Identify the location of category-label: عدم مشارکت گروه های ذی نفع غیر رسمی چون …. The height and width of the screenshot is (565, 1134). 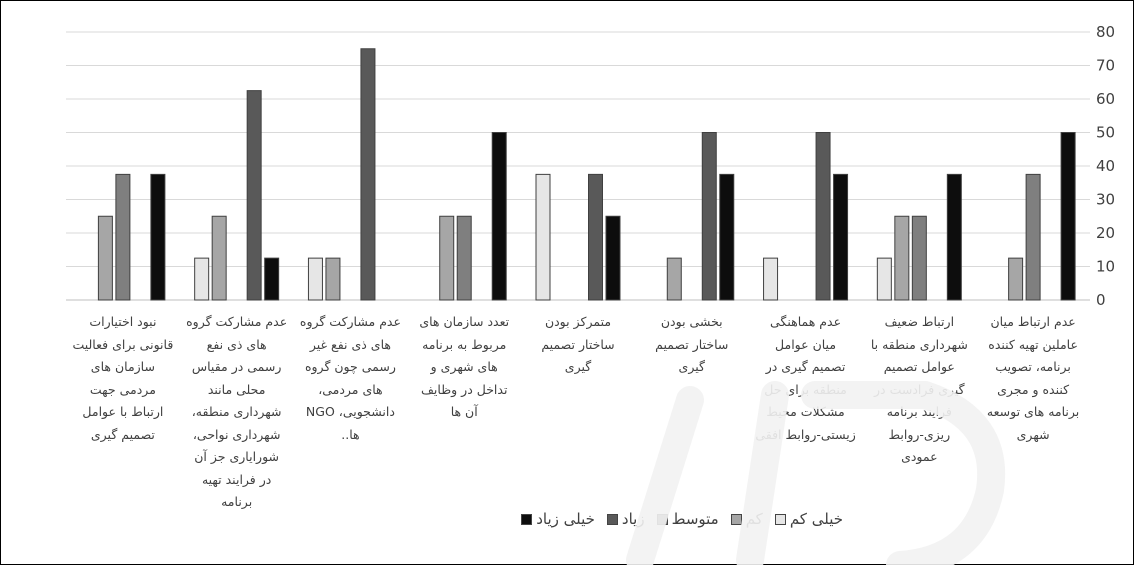
(350, 378).